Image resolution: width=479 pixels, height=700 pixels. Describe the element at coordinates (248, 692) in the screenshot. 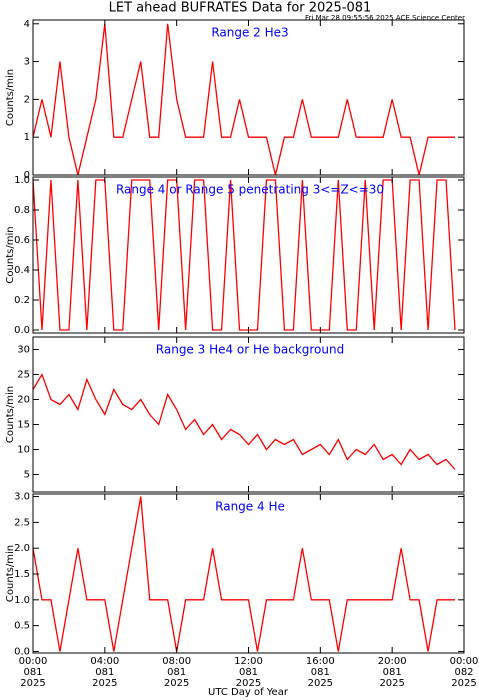

I see `x-axis-label: UTC Day of Year` at that location.